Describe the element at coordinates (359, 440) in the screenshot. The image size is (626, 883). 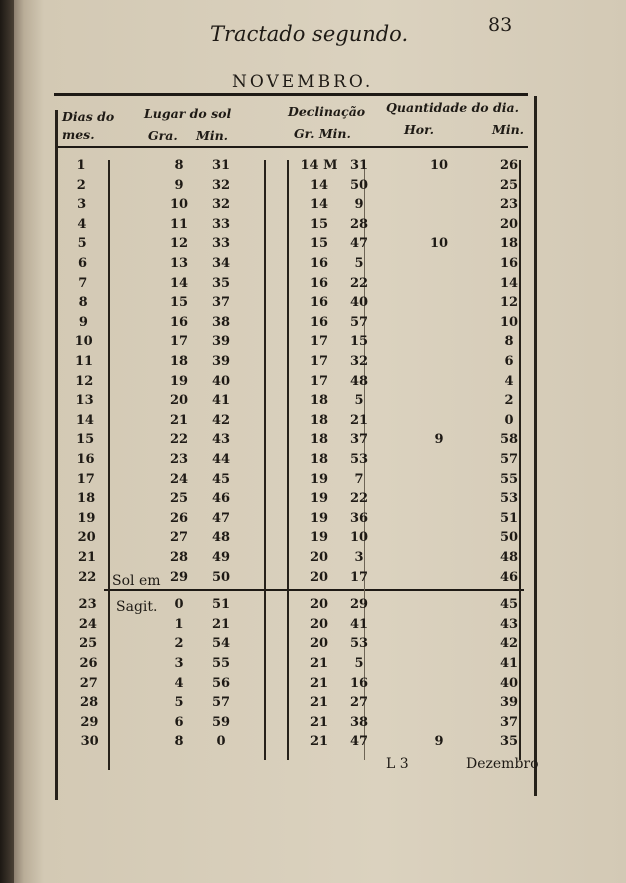
I see `cell-dm: 37` at that location.